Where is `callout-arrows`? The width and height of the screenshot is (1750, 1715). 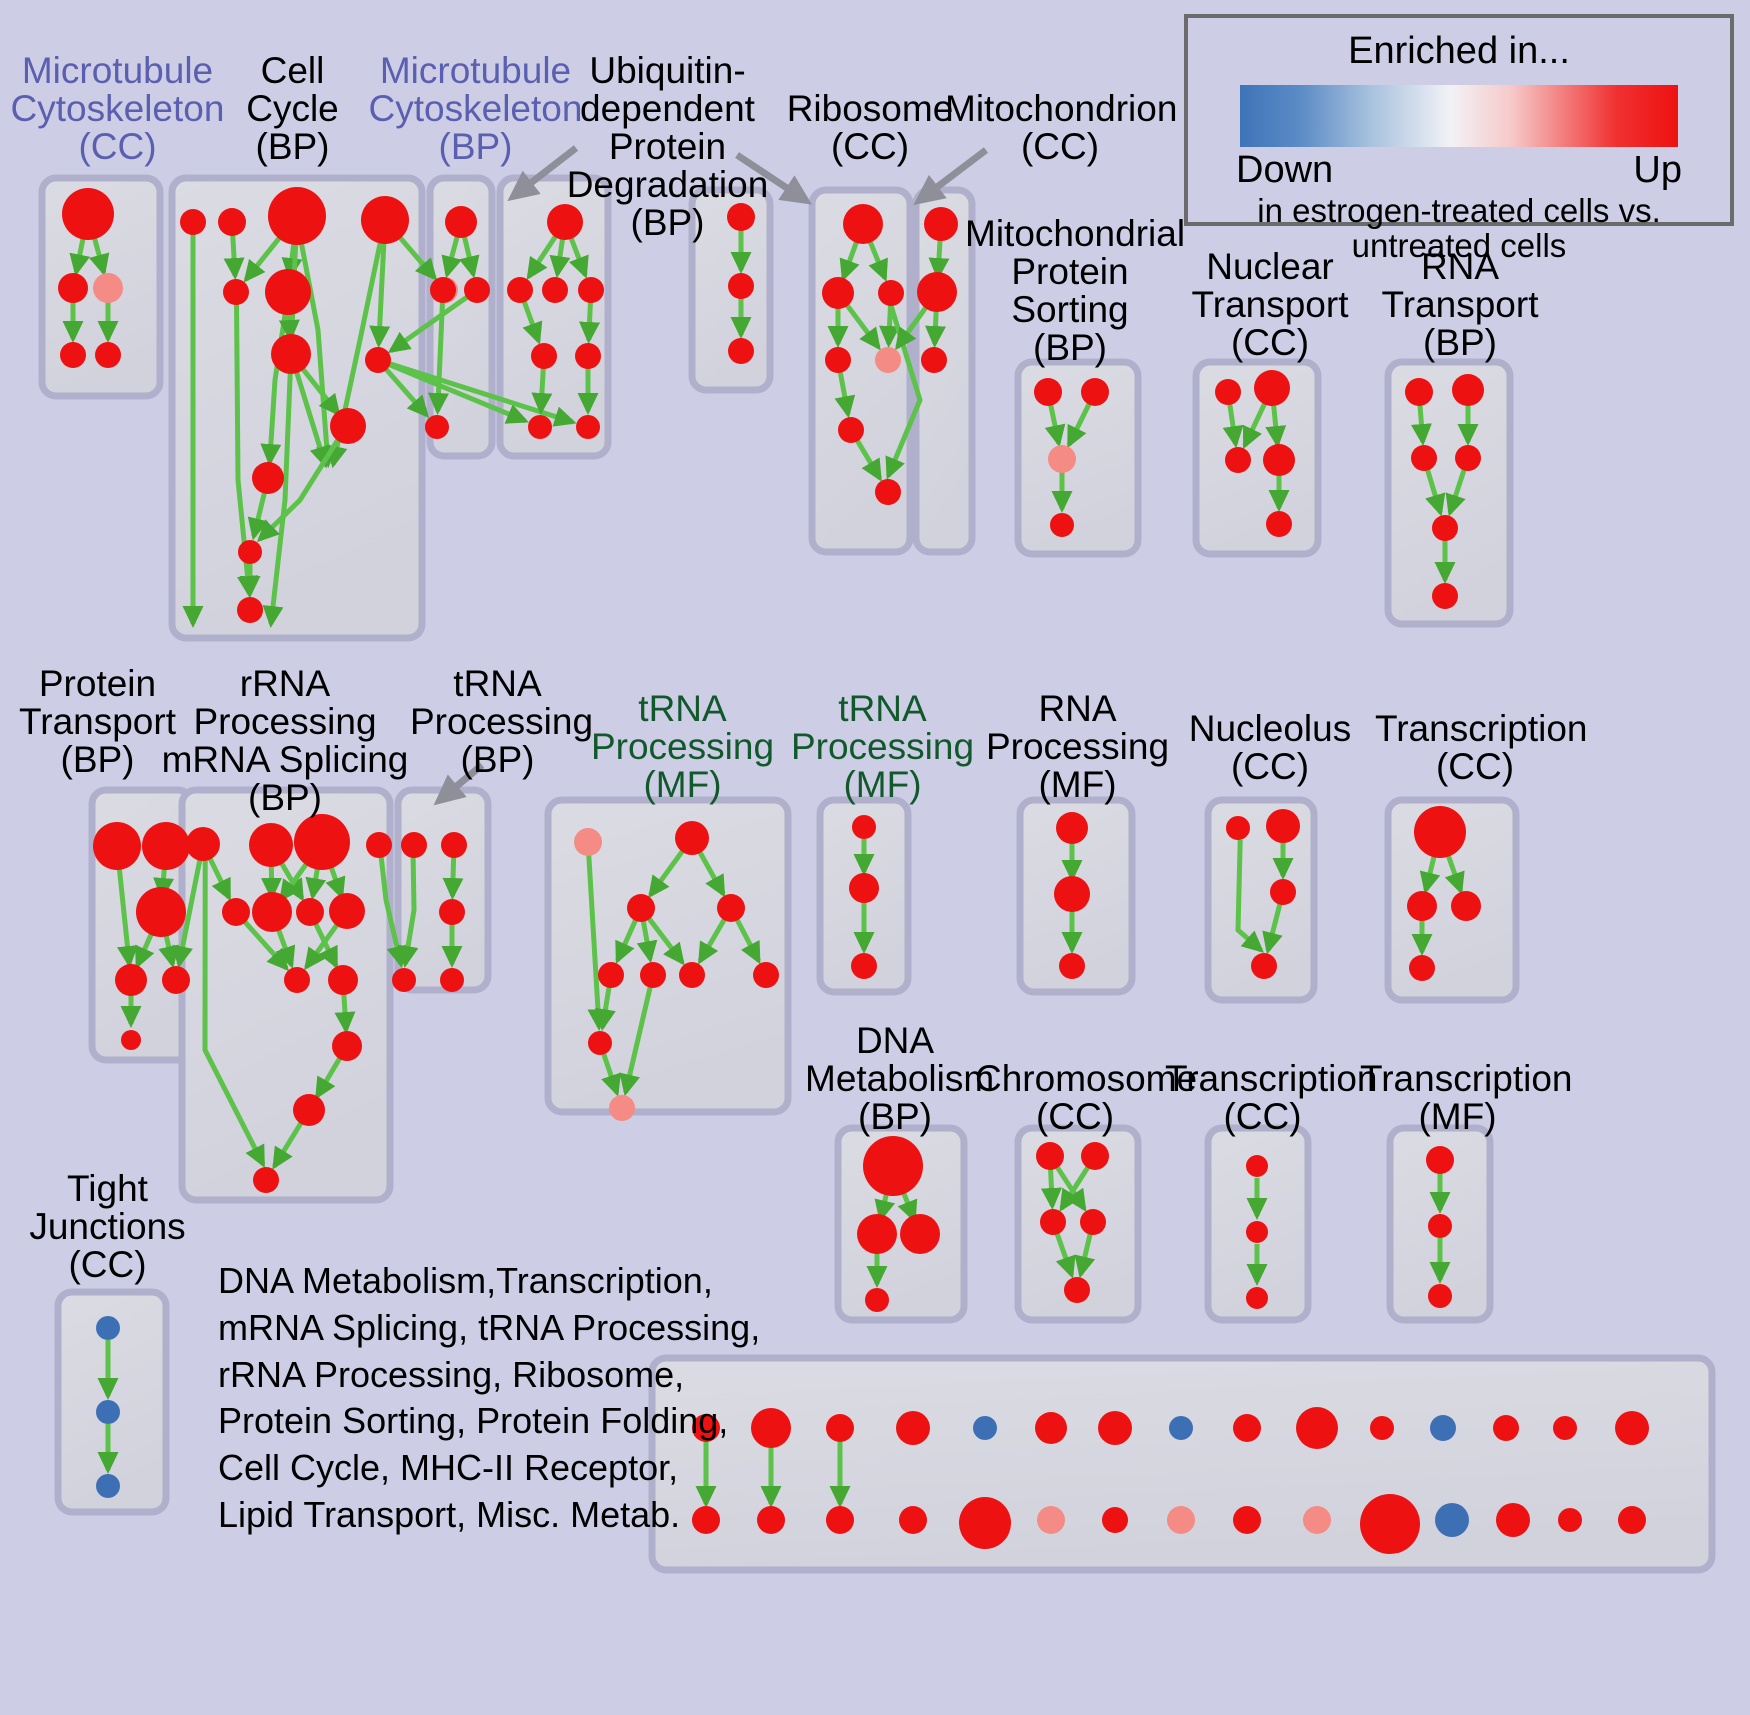 callout-arrows is located at coordinates (711, 475).